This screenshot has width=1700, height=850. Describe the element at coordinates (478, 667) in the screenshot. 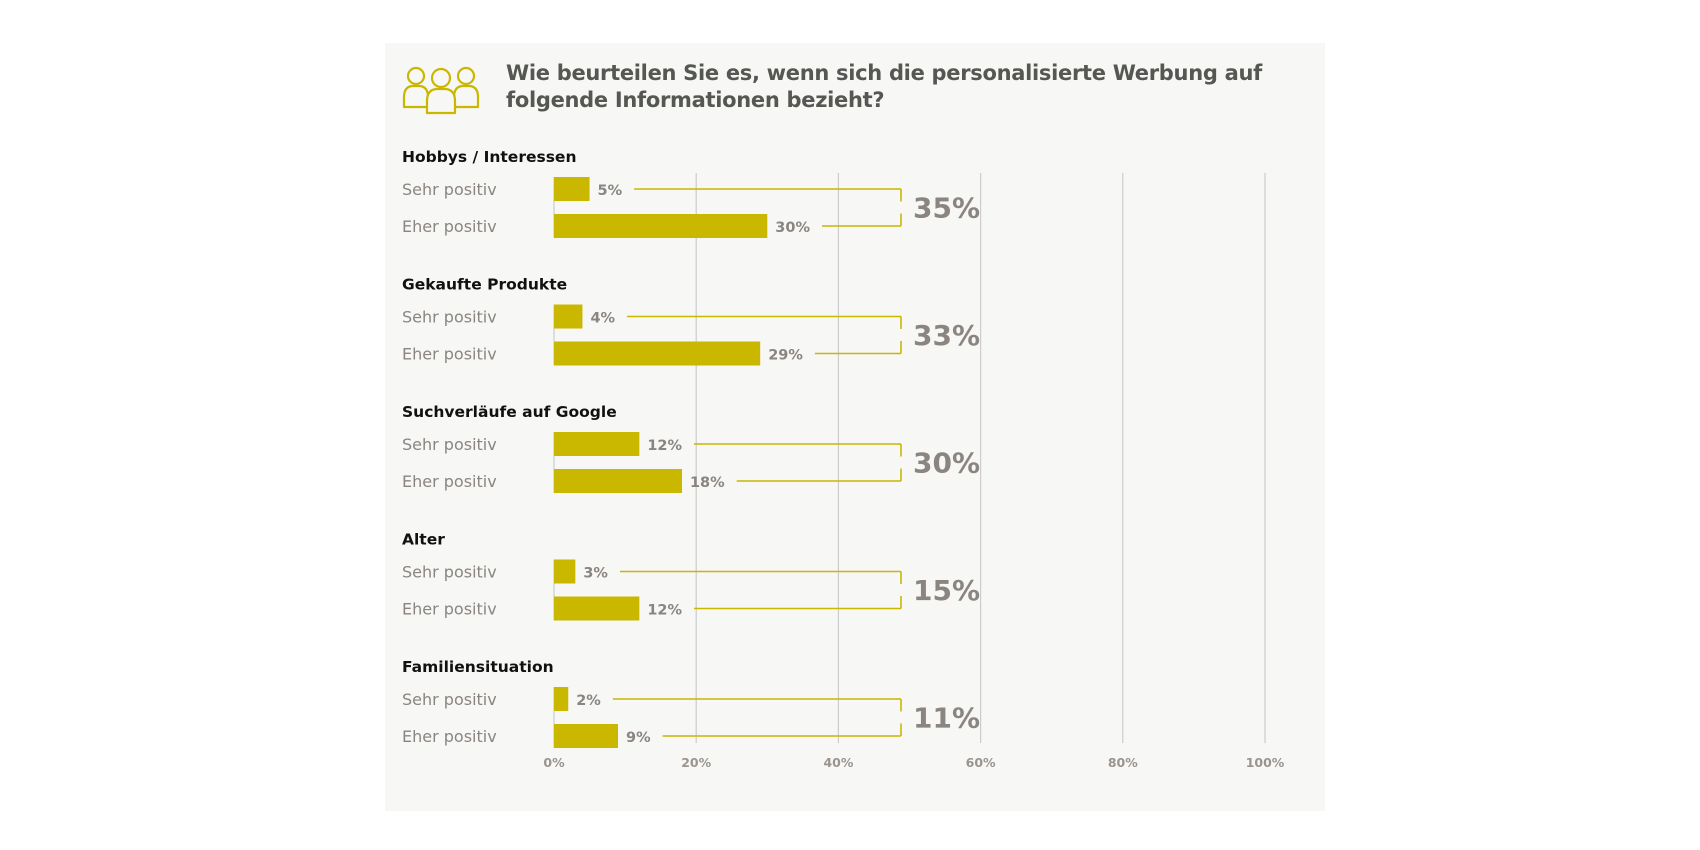

I see `group-title: Familiensituation` at that location.